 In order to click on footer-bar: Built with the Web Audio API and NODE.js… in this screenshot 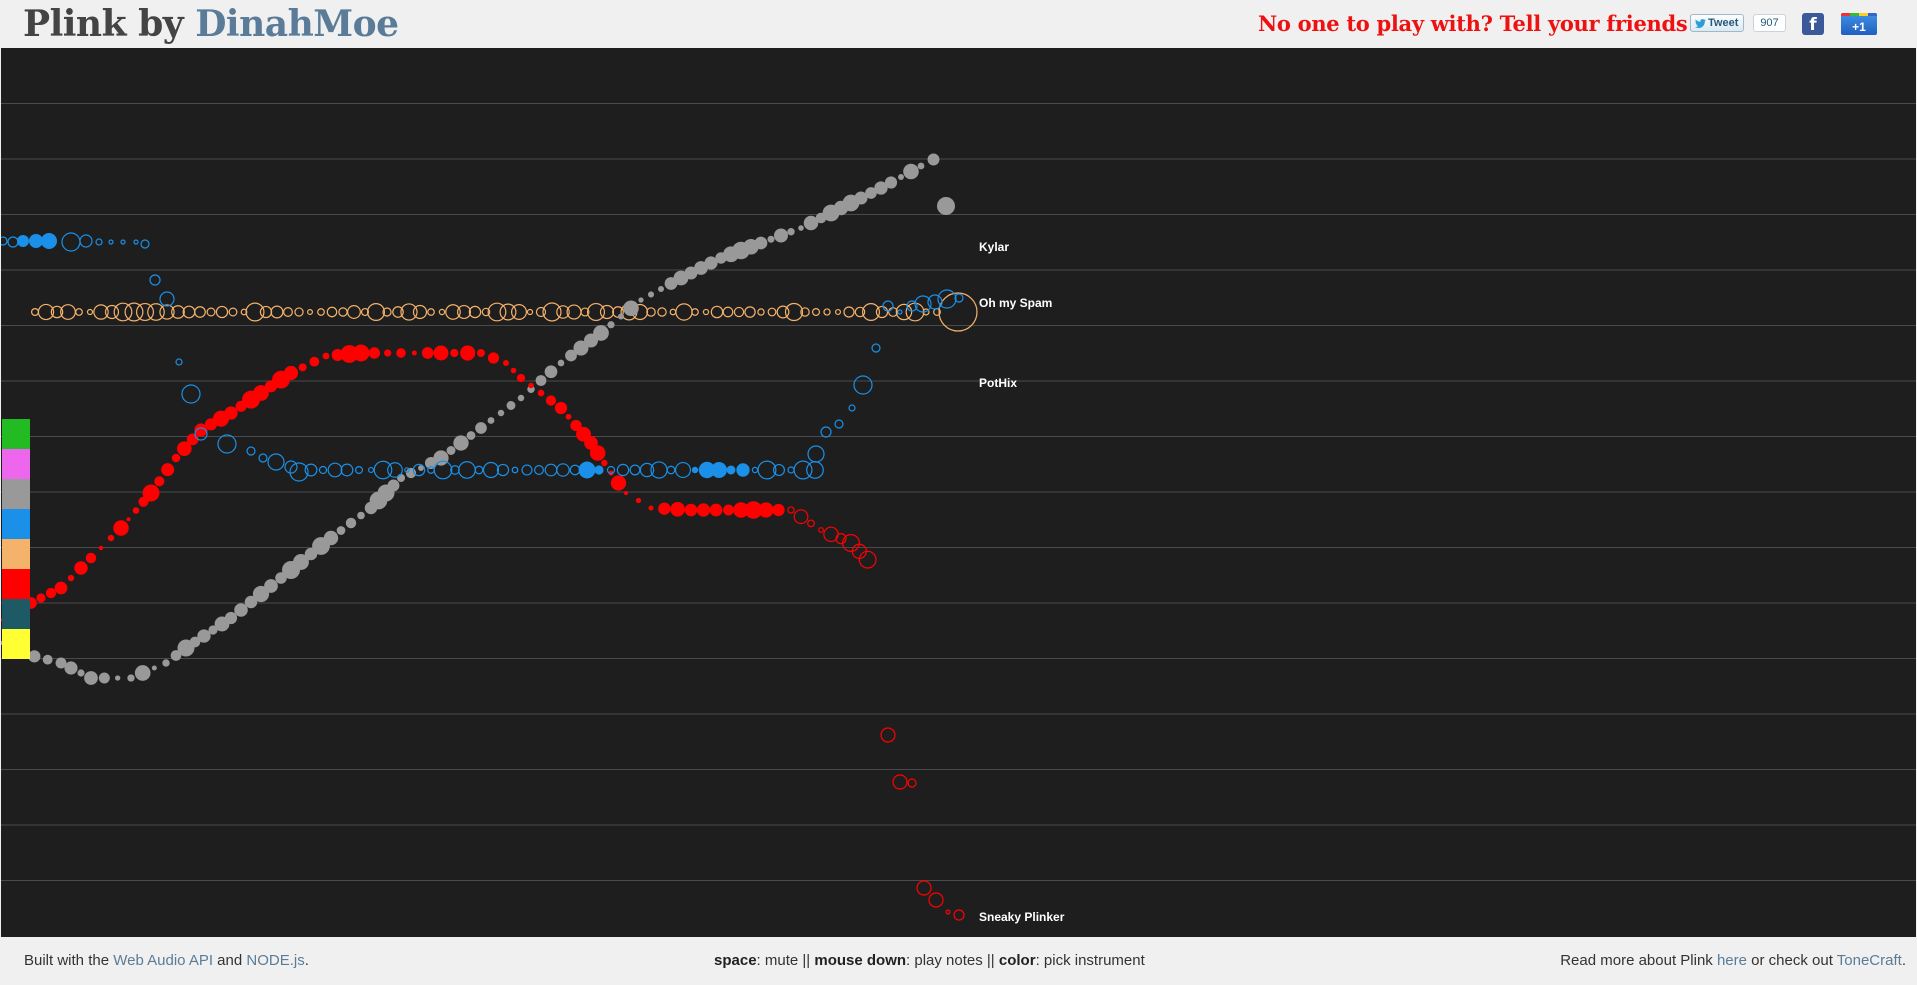, I will do `click(958, 961)`.